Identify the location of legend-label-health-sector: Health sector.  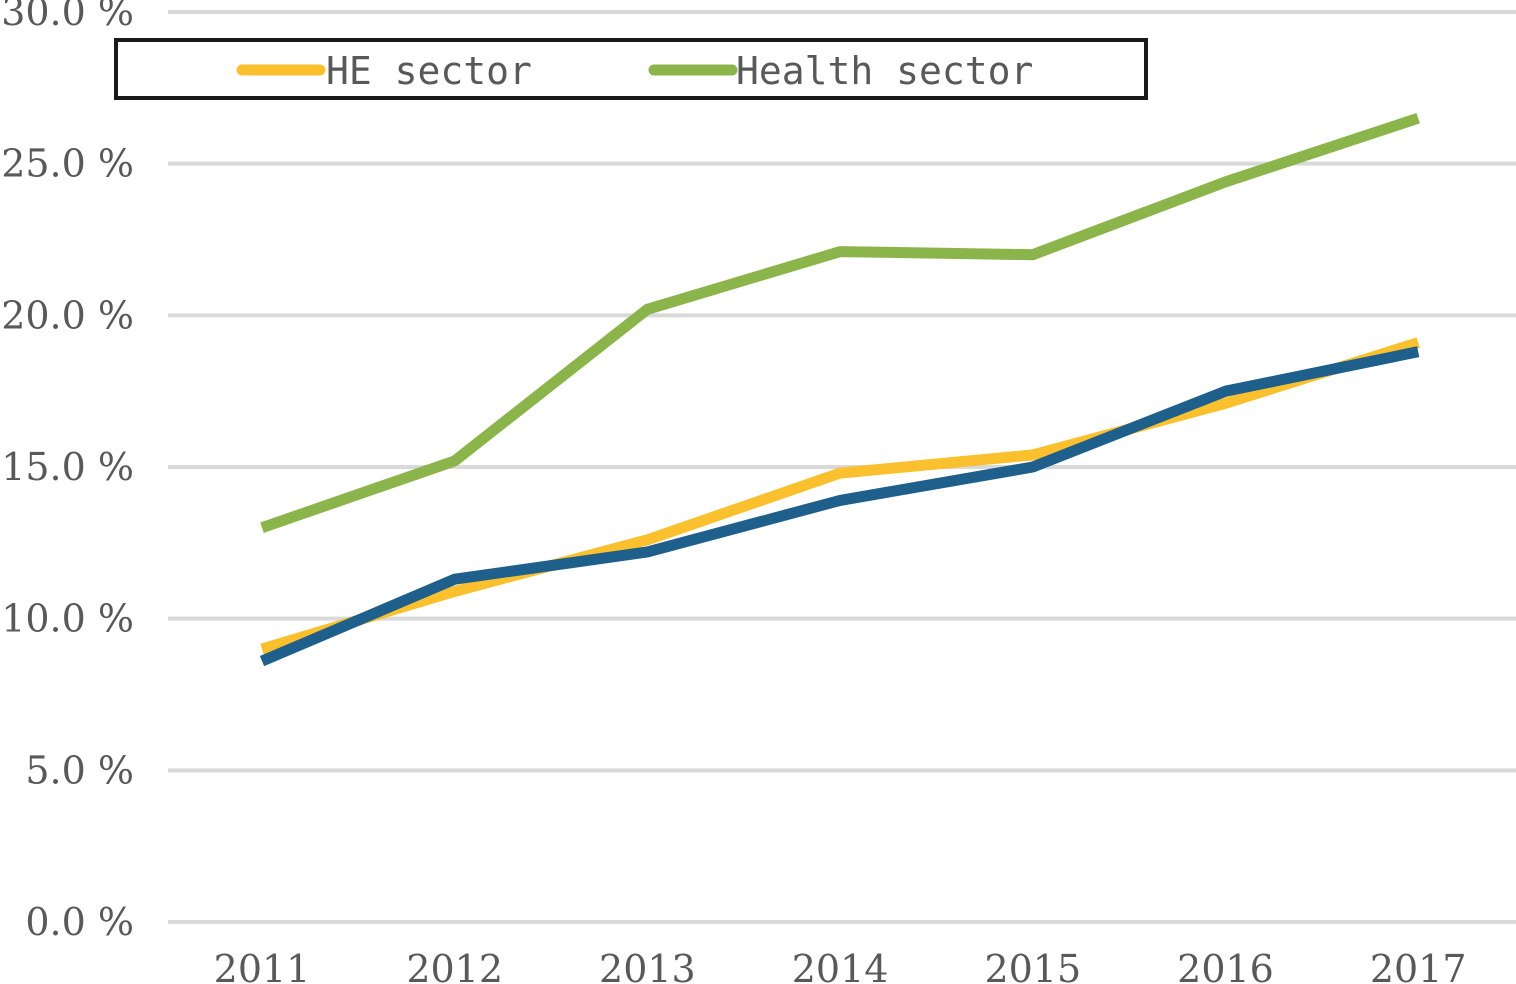
(884, 71).